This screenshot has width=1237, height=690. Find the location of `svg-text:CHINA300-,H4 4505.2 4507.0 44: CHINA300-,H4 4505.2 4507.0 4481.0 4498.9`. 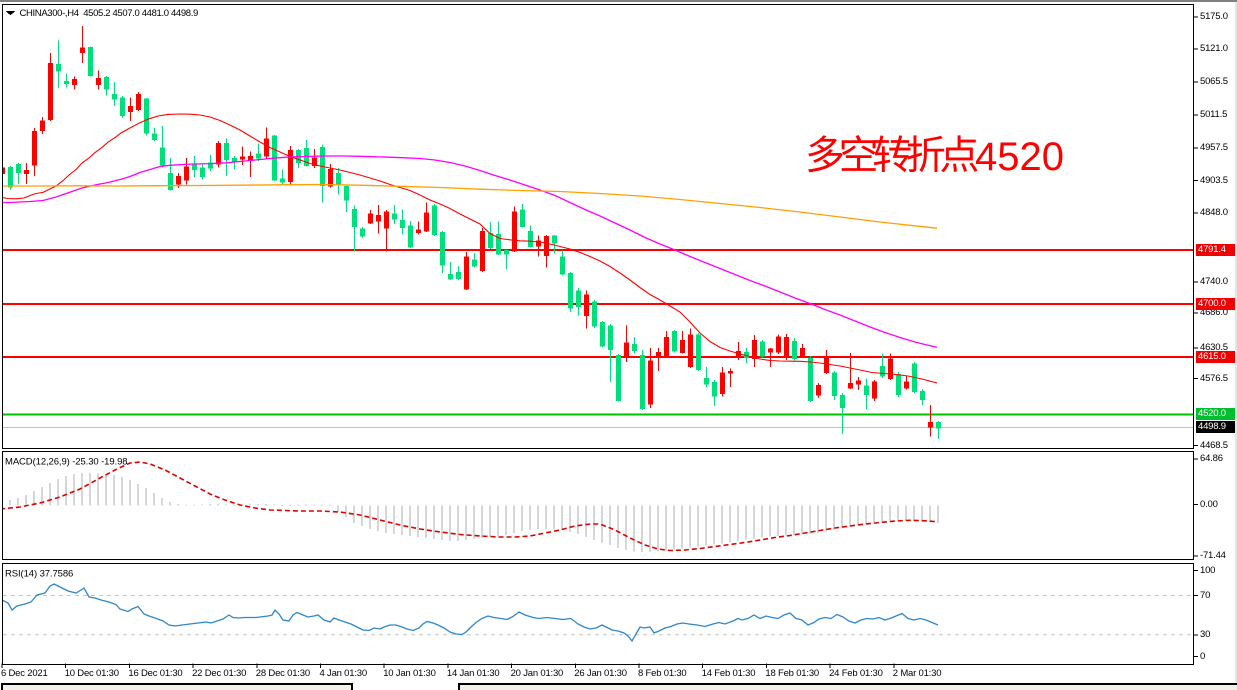

svg-text:CHINA300-,H4 4505.2 4507.0 44: CHINA300-,H4 4505.2 4507.0 4481.0 4498.9 is located at coordinates (109, 13).